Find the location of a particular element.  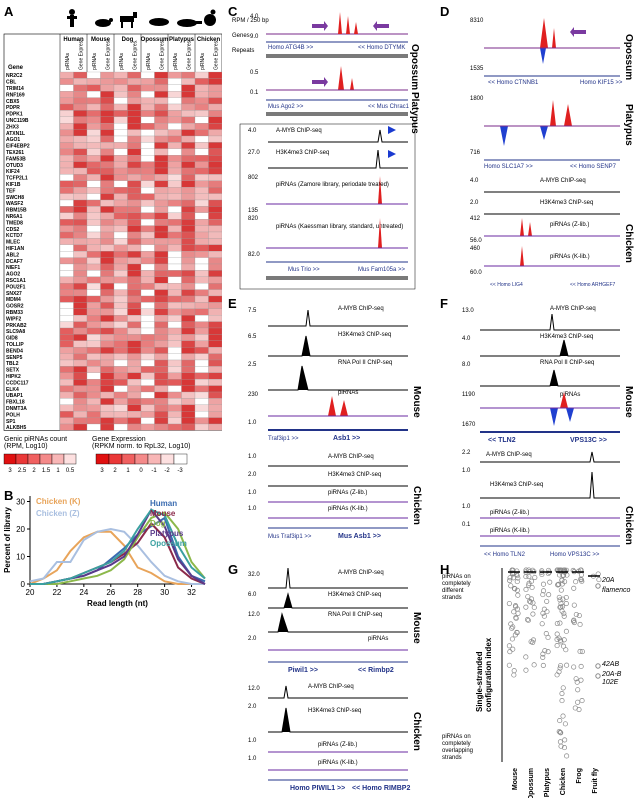

track-min: 82.0 is located at coordinates (254, 255).